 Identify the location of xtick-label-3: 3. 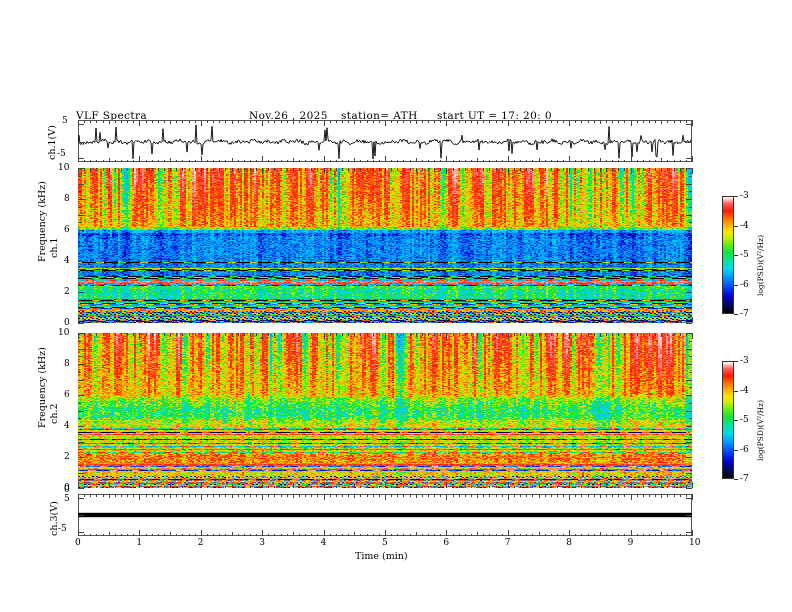
(262, 543).